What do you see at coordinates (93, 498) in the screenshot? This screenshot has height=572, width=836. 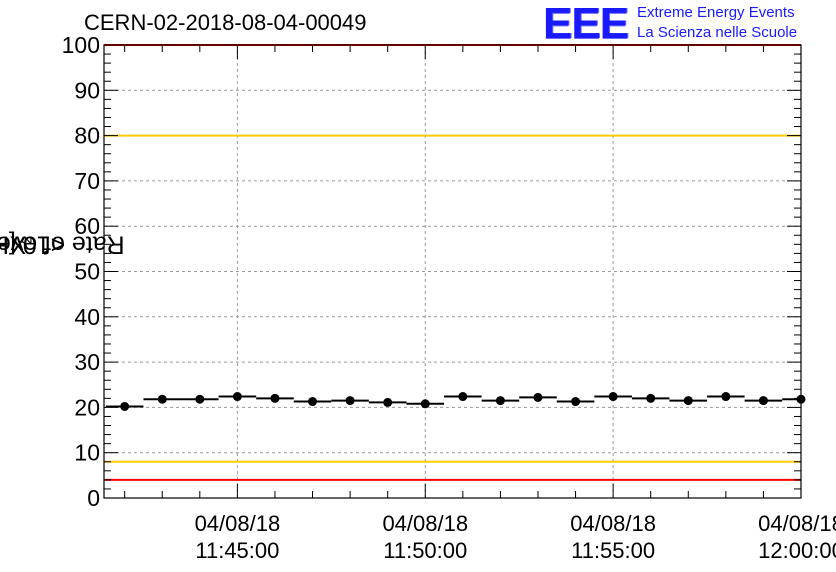 I see `y-tick-label: 0` at bounding box center [93, 498].